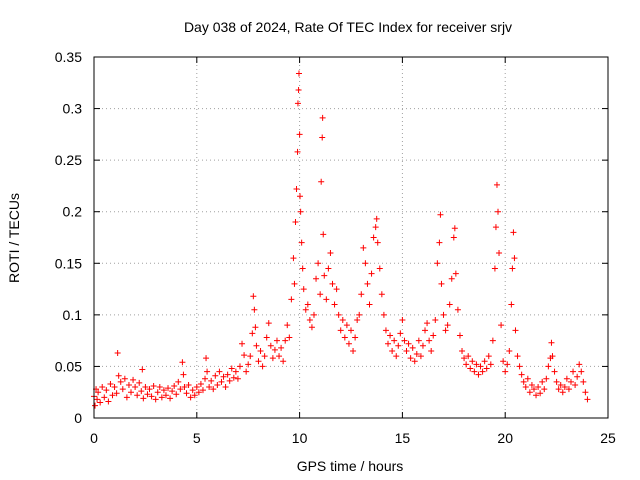 The image size is (640, 480). What do you see at coordinates (68, 366) in the screenshot?
I see `y-tick-label: 0.05` at bounding box center [68, 366].